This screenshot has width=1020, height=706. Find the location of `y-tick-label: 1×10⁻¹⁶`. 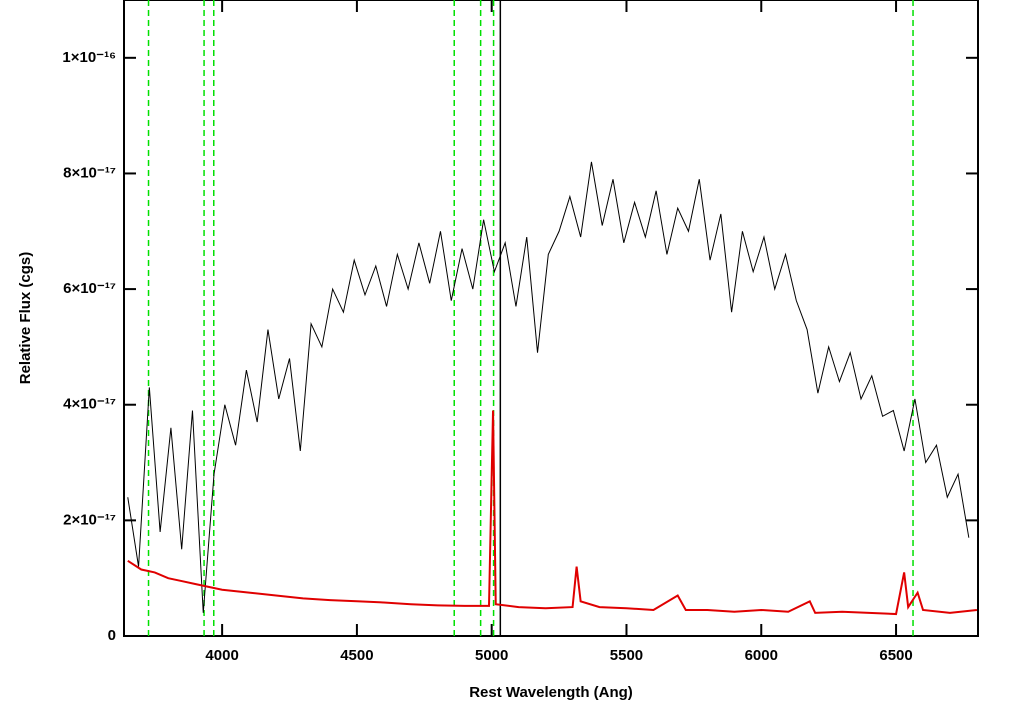

y-tick-label: 1×10⁻¹⁶ is located at coordinates (89, 57).